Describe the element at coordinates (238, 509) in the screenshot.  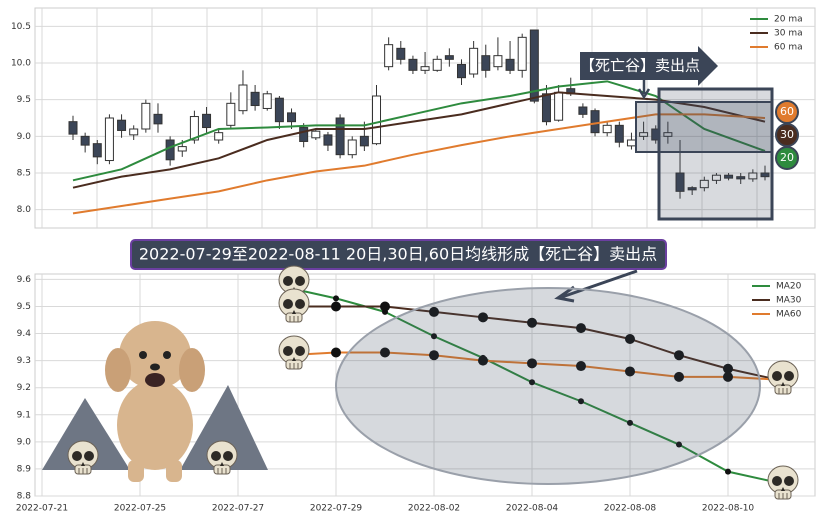
I see `x-tick-label: 2022-07-27` at that location.